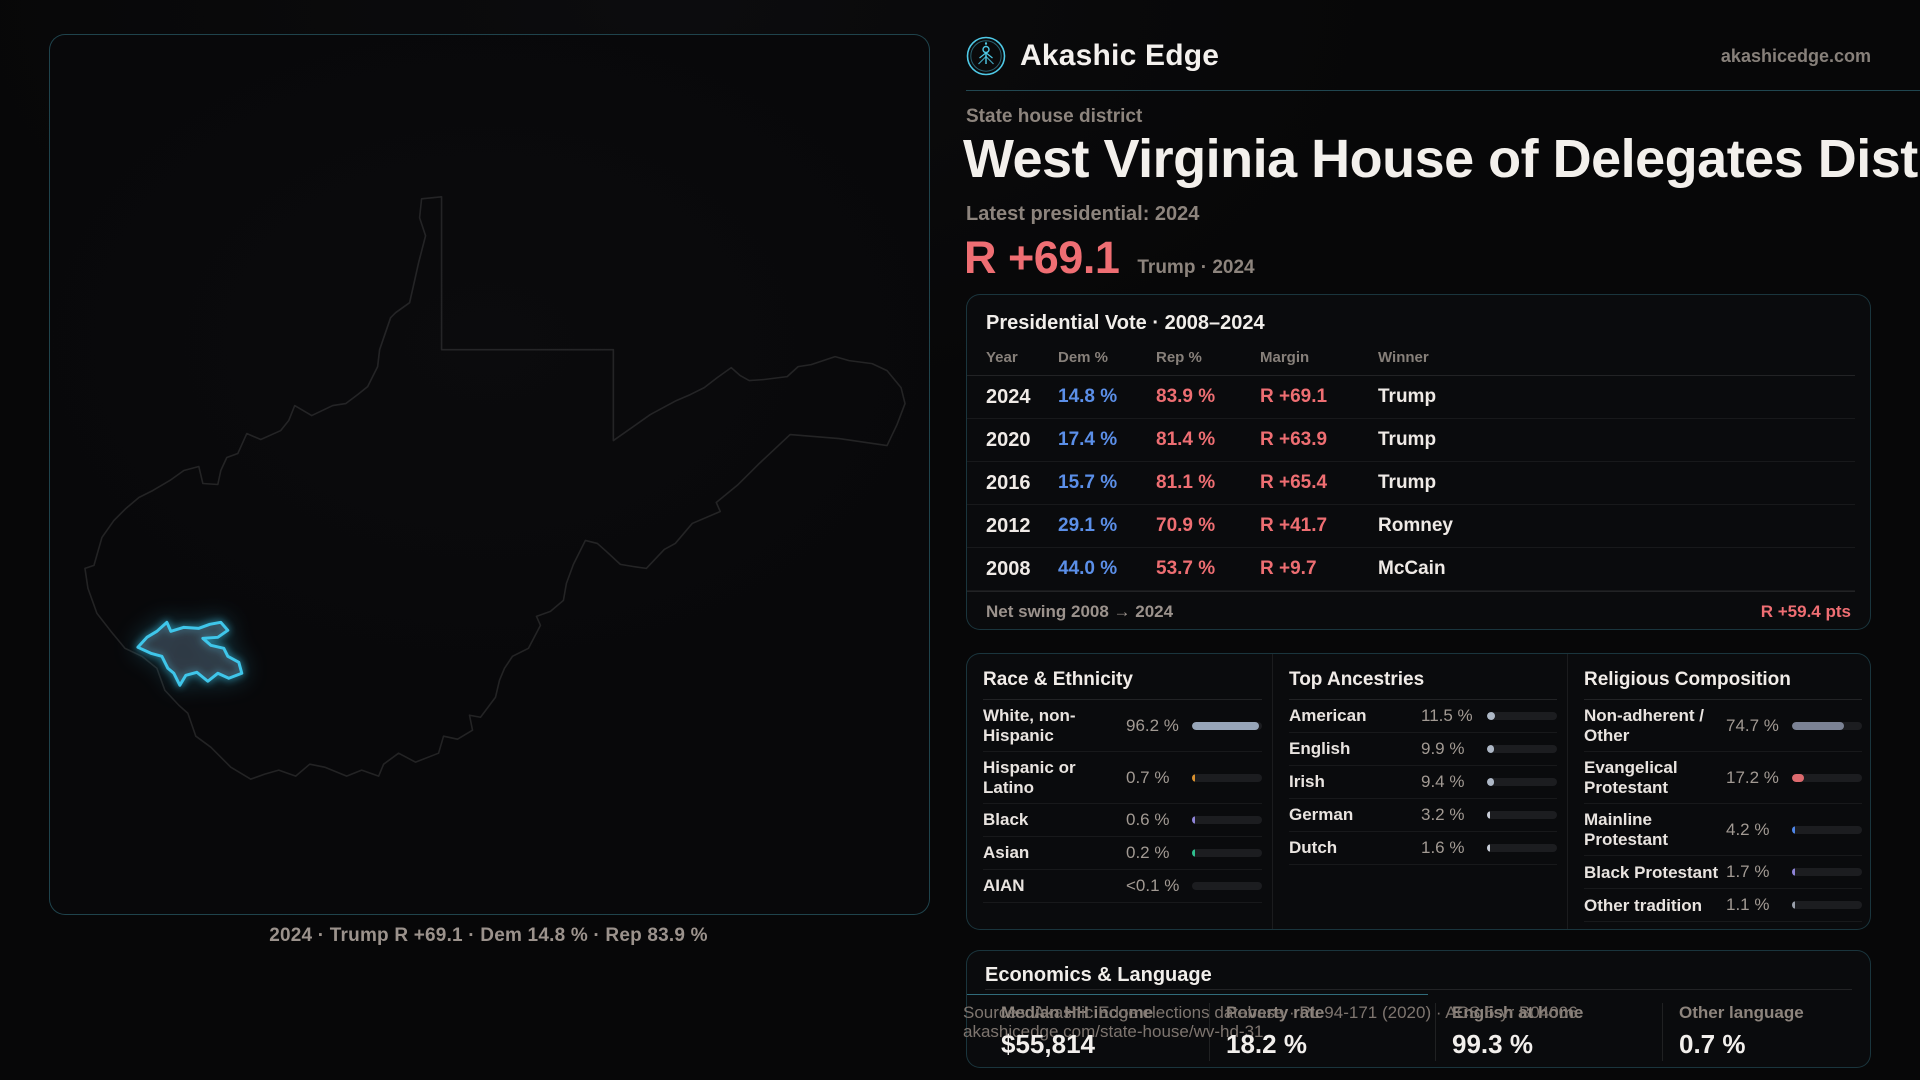  I want to click on year: 2020, so click(1008, 439).